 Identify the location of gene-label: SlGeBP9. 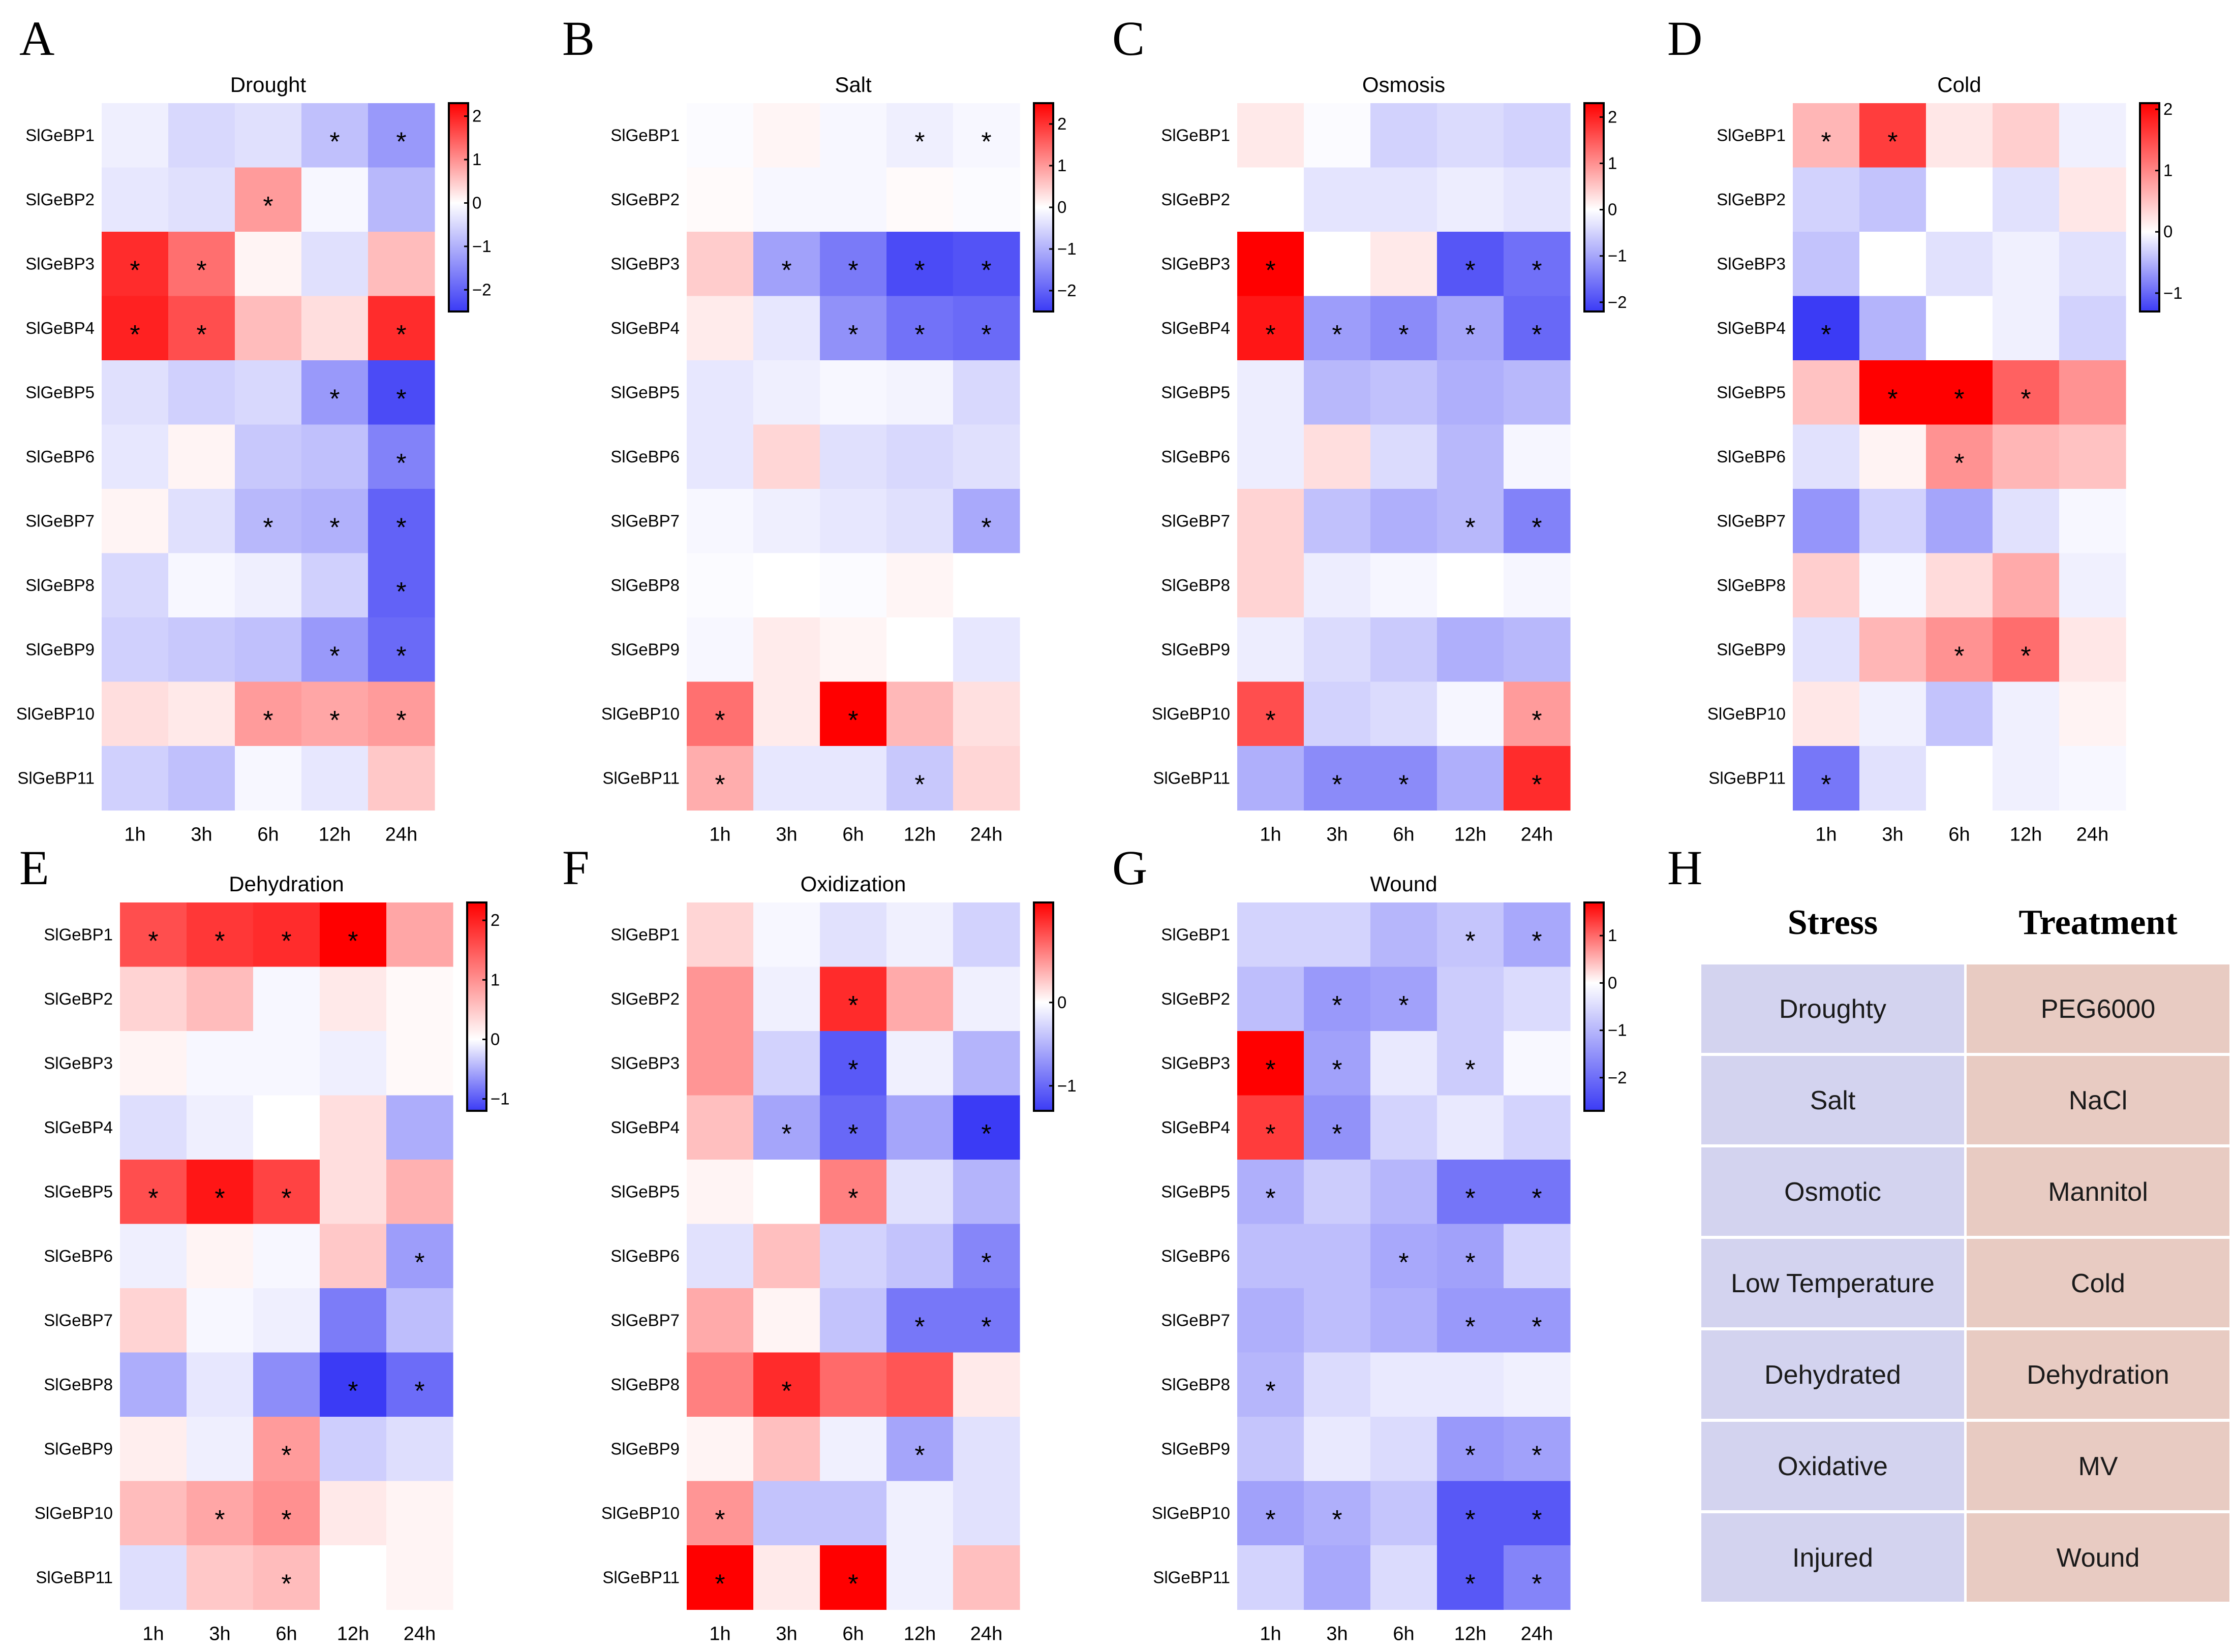
(78, 1448).